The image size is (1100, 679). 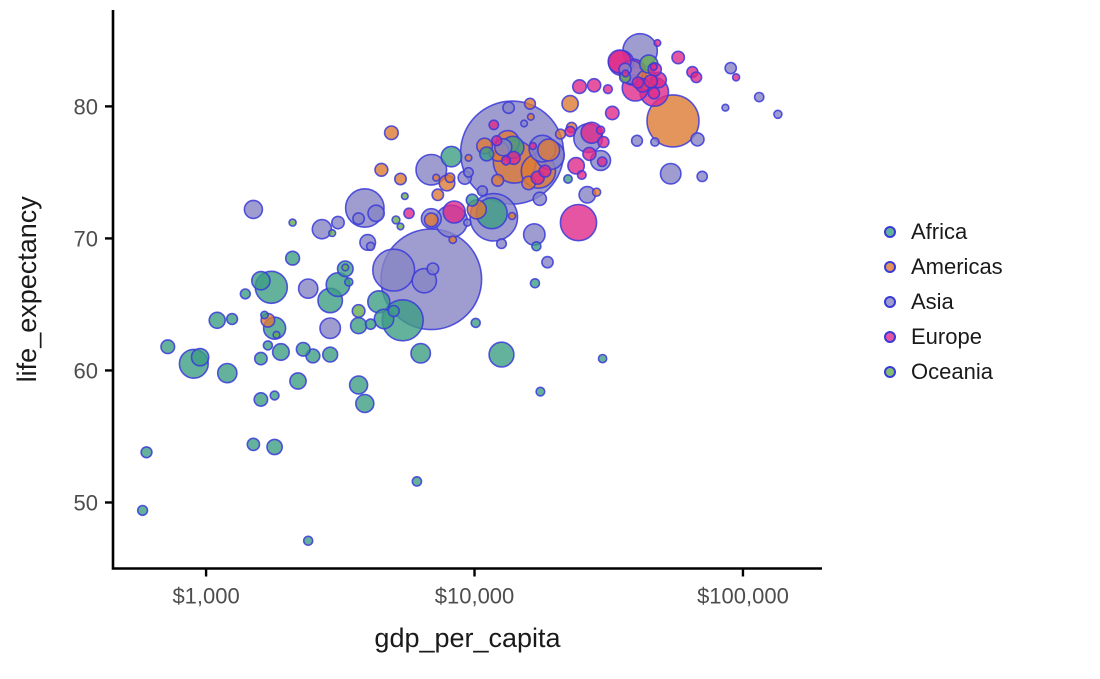 I want to click on x-axis-tick-label: $1,000, so click(x=205, y=596).